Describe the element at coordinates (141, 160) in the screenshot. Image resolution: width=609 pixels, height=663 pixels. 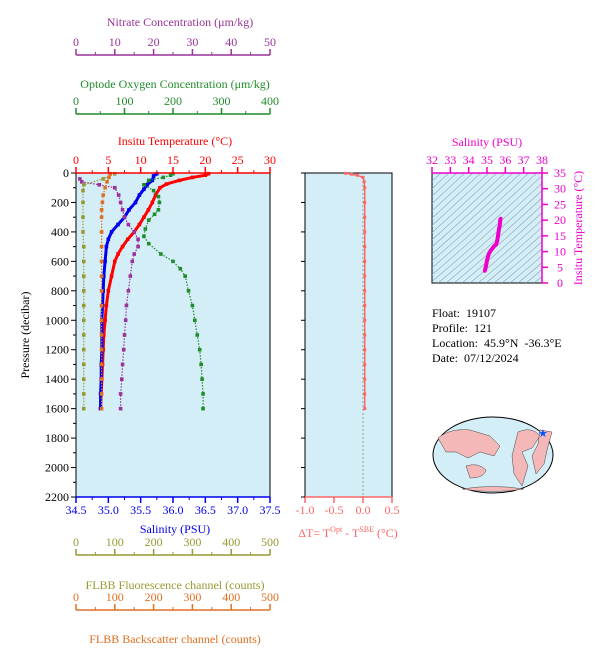
I see `temperature-tick-label: 10` at that location.